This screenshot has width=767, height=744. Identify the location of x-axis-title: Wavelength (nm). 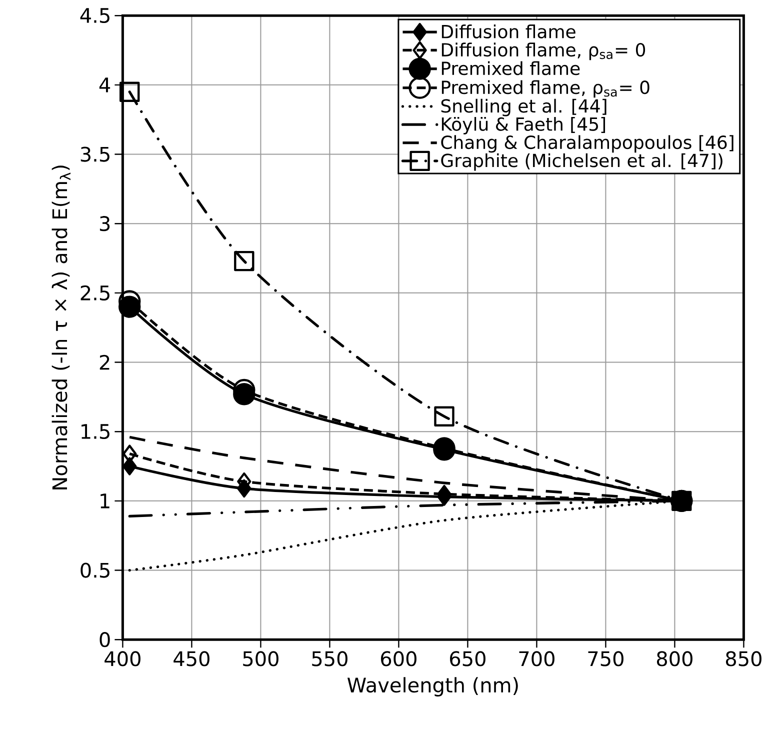
(432, 686).